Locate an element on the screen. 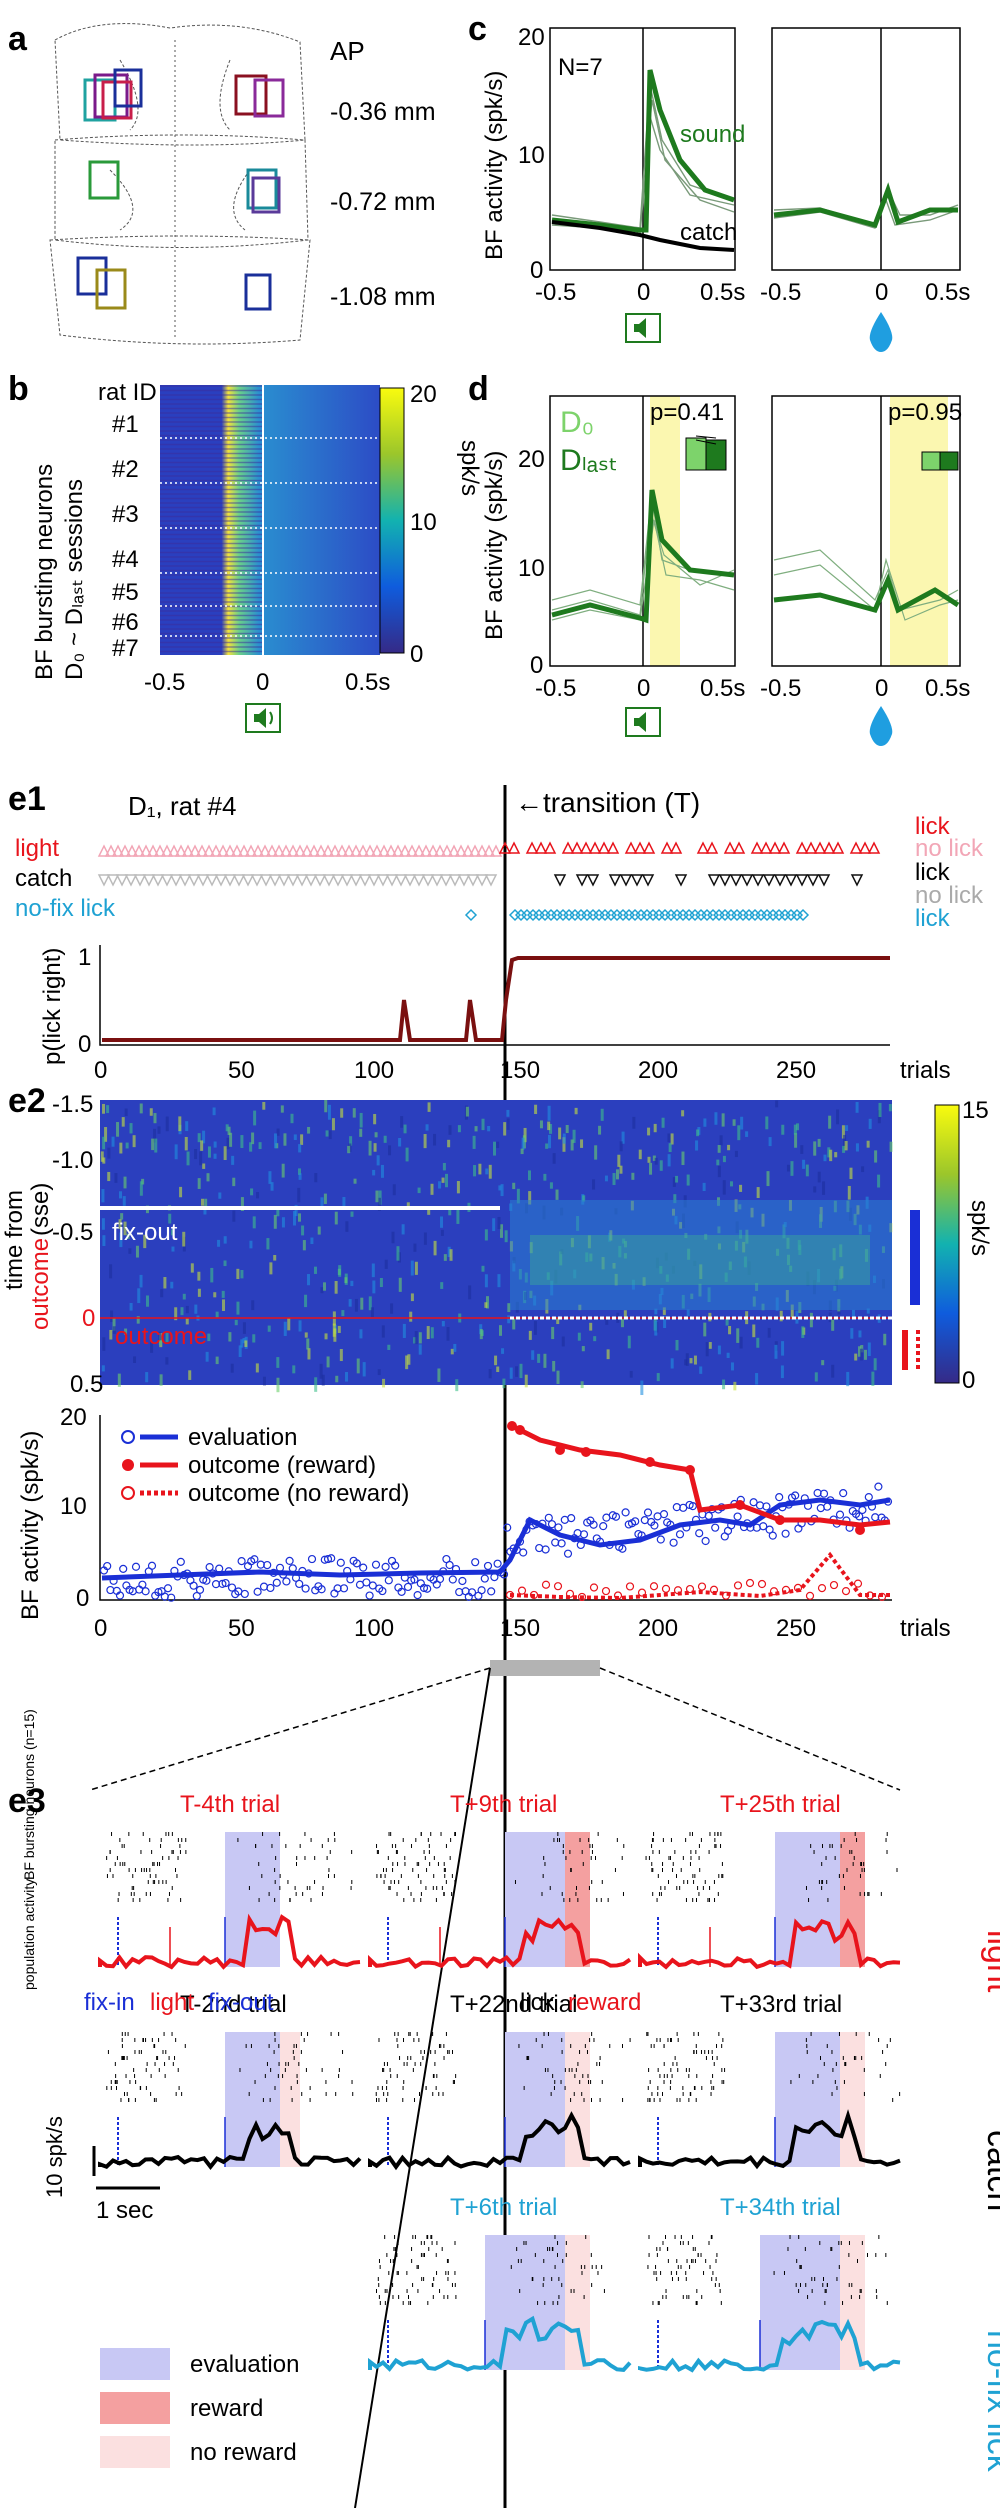 The width and height of the screenshot is (1000, 2508). e3-row-catch: catch is located at coordinates (990, 2170).